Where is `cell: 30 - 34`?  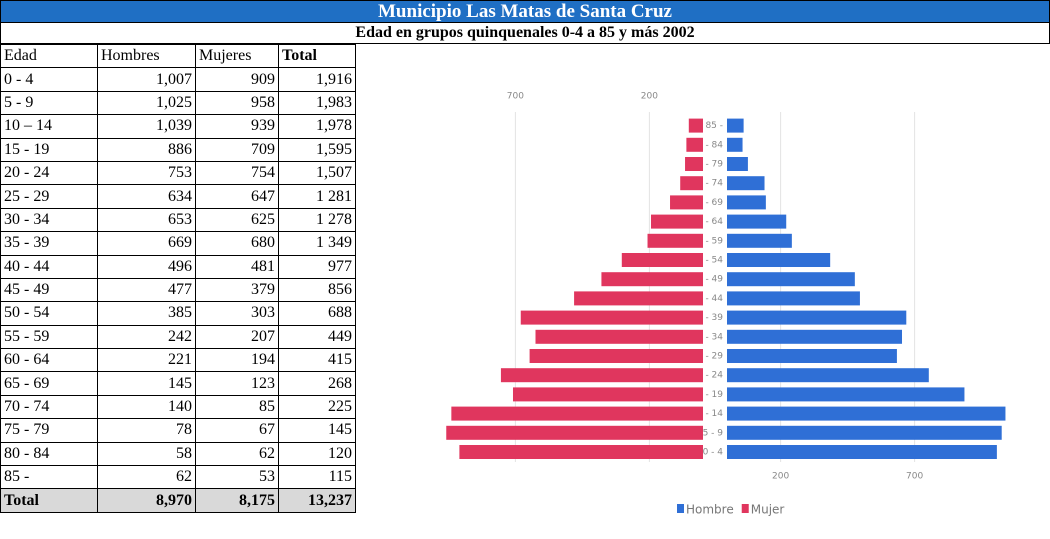
cell: 30 - 34 is located at coordinates (49, 220).